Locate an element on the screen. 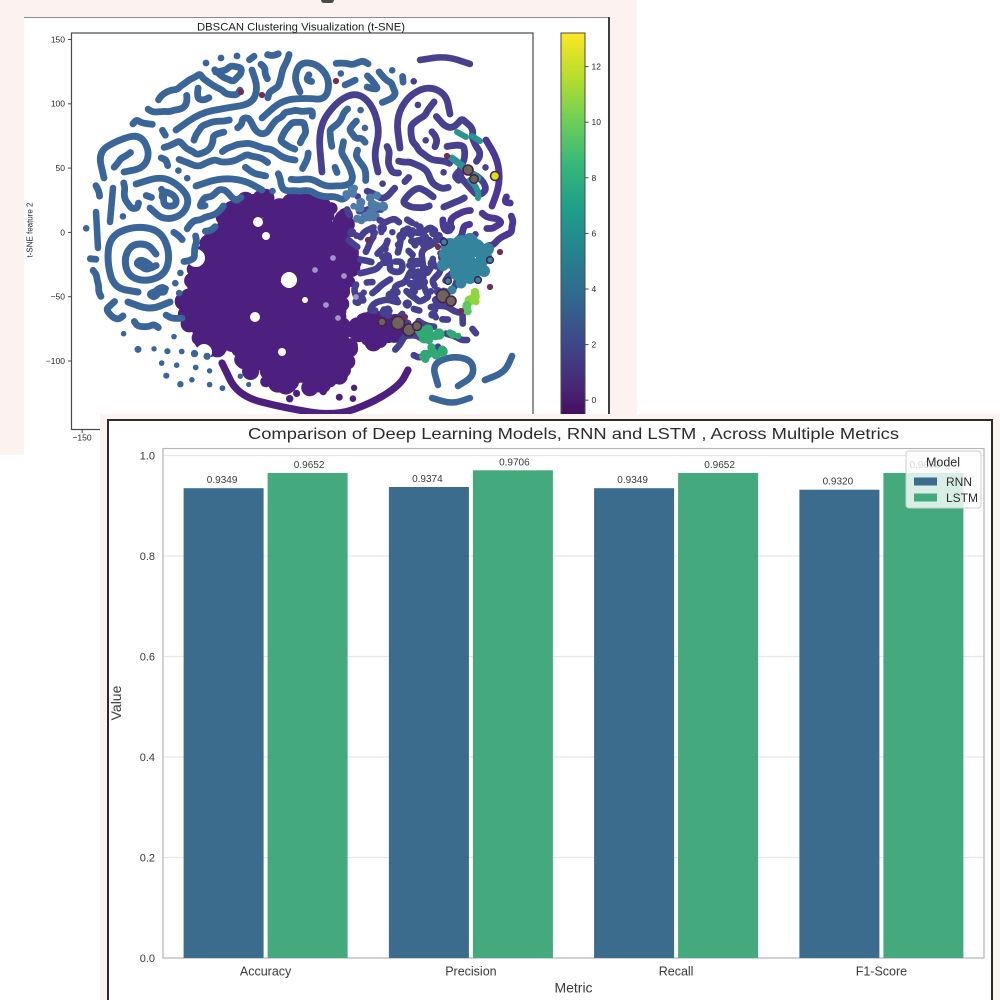 The image size is (1000, 1000). svg-text: 1.0 is located at coordinates (147, 456).